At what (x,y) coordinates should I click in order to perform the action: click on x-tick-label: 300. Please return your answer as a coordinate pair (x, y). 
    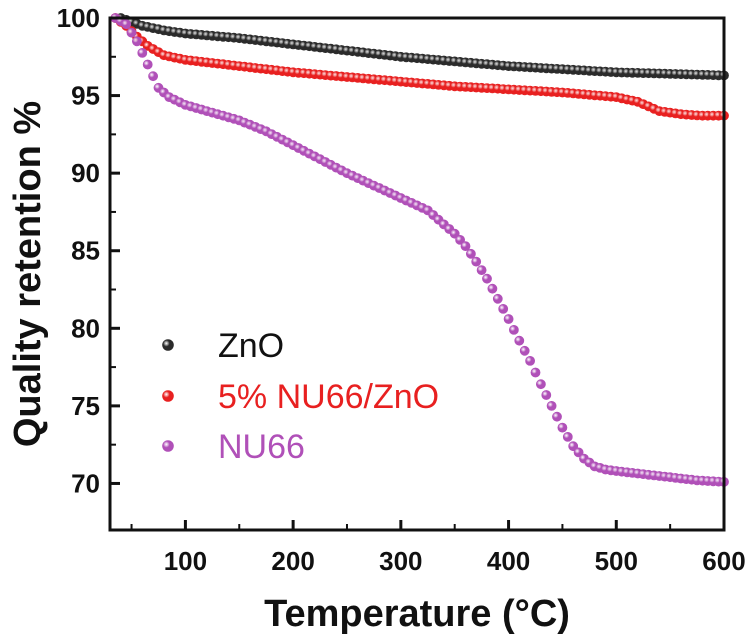
    Looking at the image, I should click on (400, 561).